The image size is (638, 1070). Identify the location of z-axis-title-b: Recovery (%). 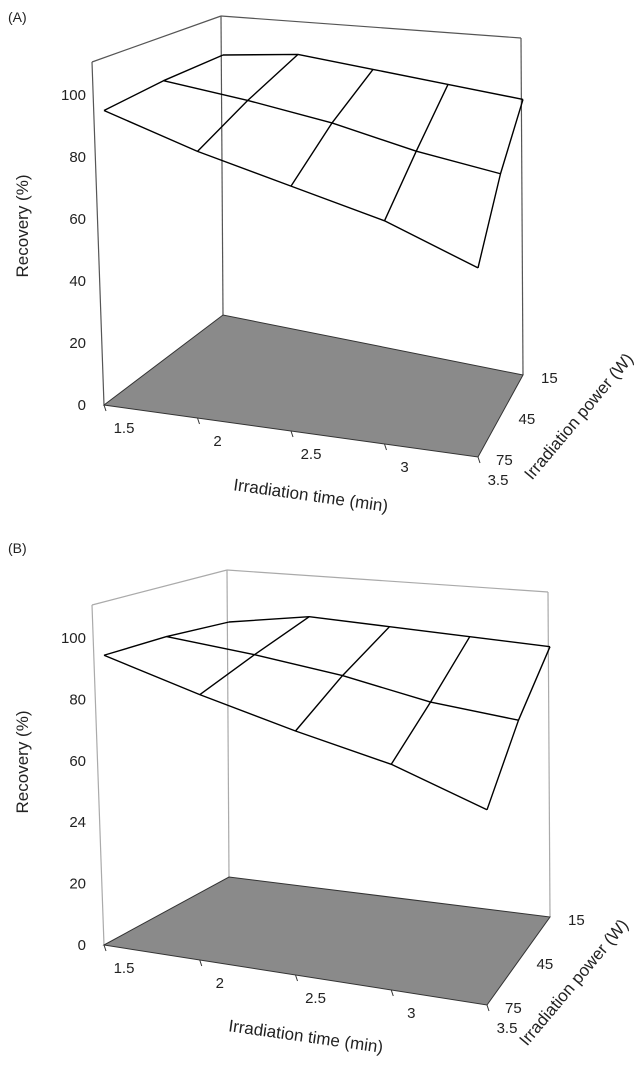
(22, 762).